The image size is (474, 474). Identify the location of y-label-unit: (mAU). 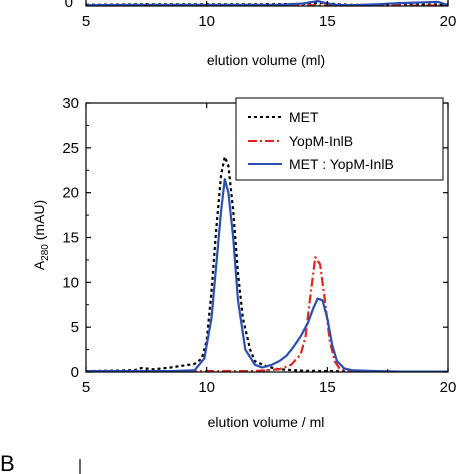
(39, 222).